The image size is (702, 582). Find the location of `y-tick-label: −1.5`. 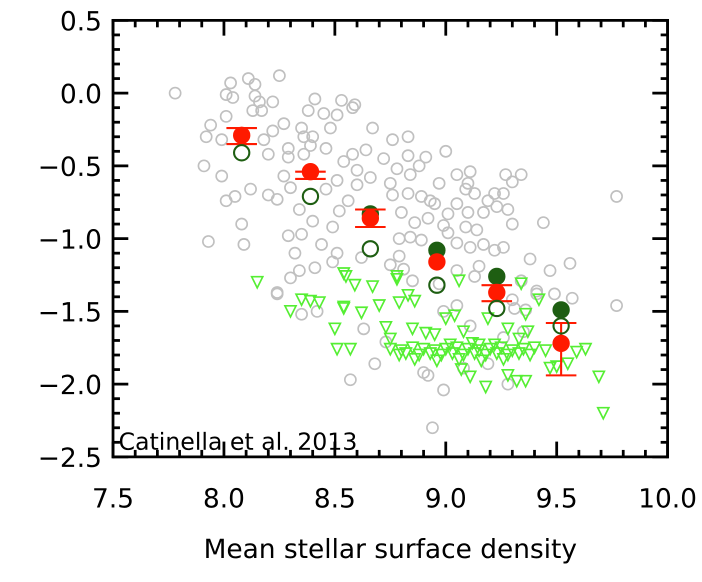

y-tick-label: −1.5 is located at coordinates (70, 312).